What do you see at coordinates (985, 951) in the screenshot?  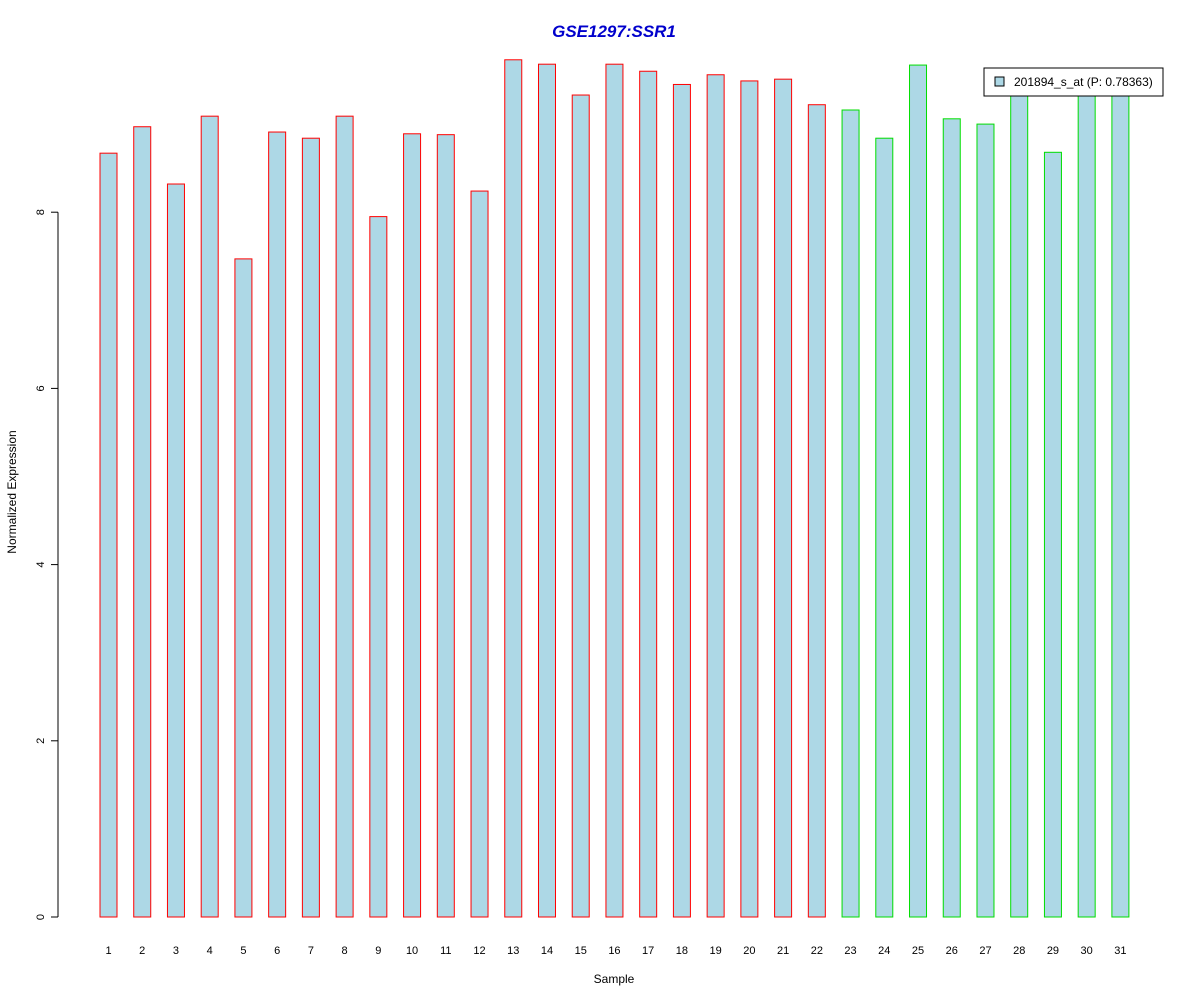 I see `x-tick-label: 27` at bounding box center [985, 951].